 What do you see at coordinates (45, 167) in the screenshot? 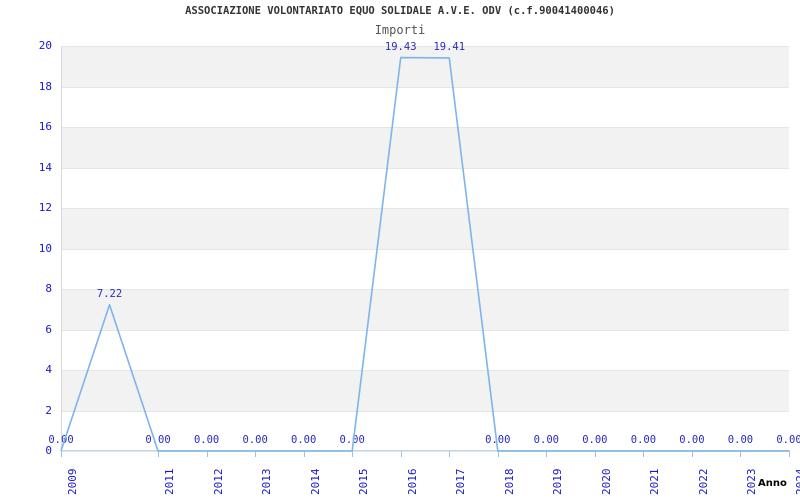
I see `y-axis-tick-label: 14` at bounding box center [45, 167].